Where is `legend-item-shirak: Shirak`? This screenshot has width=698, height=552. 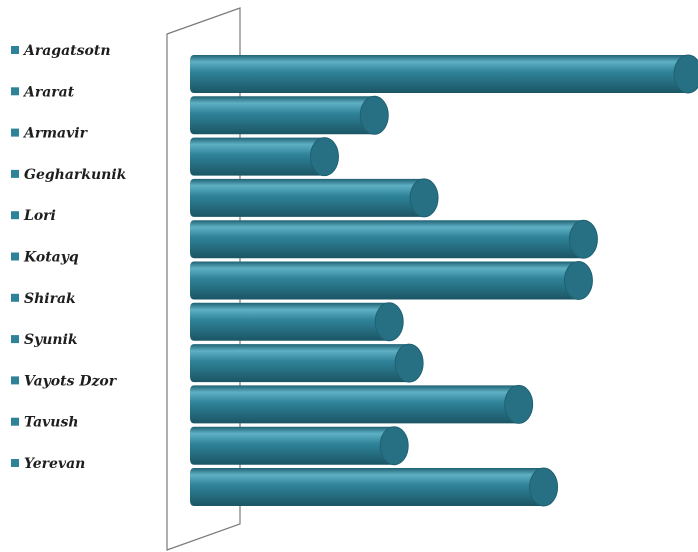 legend-item-shirak: Shirak is located at coordinates (43, 299).